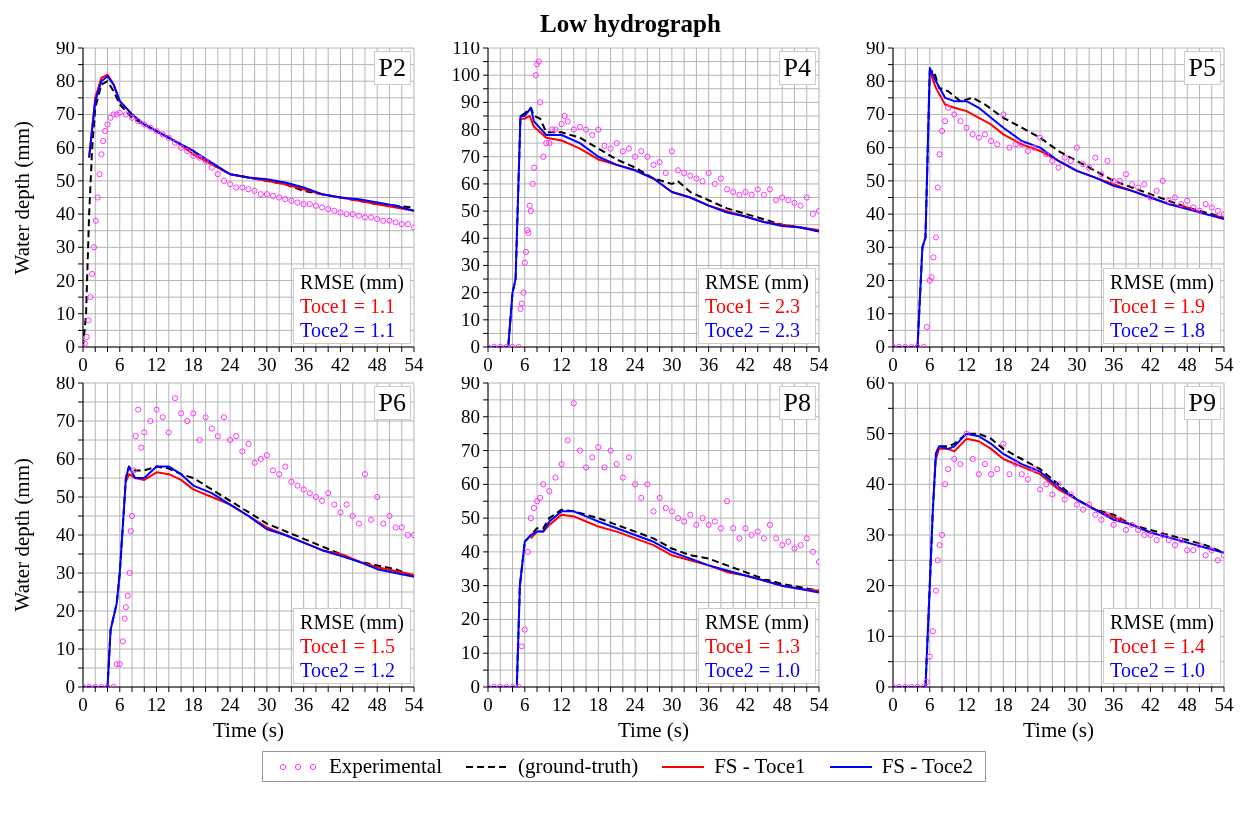 Image resolution: width=1248 pixels, height=829 pixels. What do you see at coordinates (348, 306) in the screenshot?
I see `annotation: Toce1 = 1.1` at bounding box center [348, 306].